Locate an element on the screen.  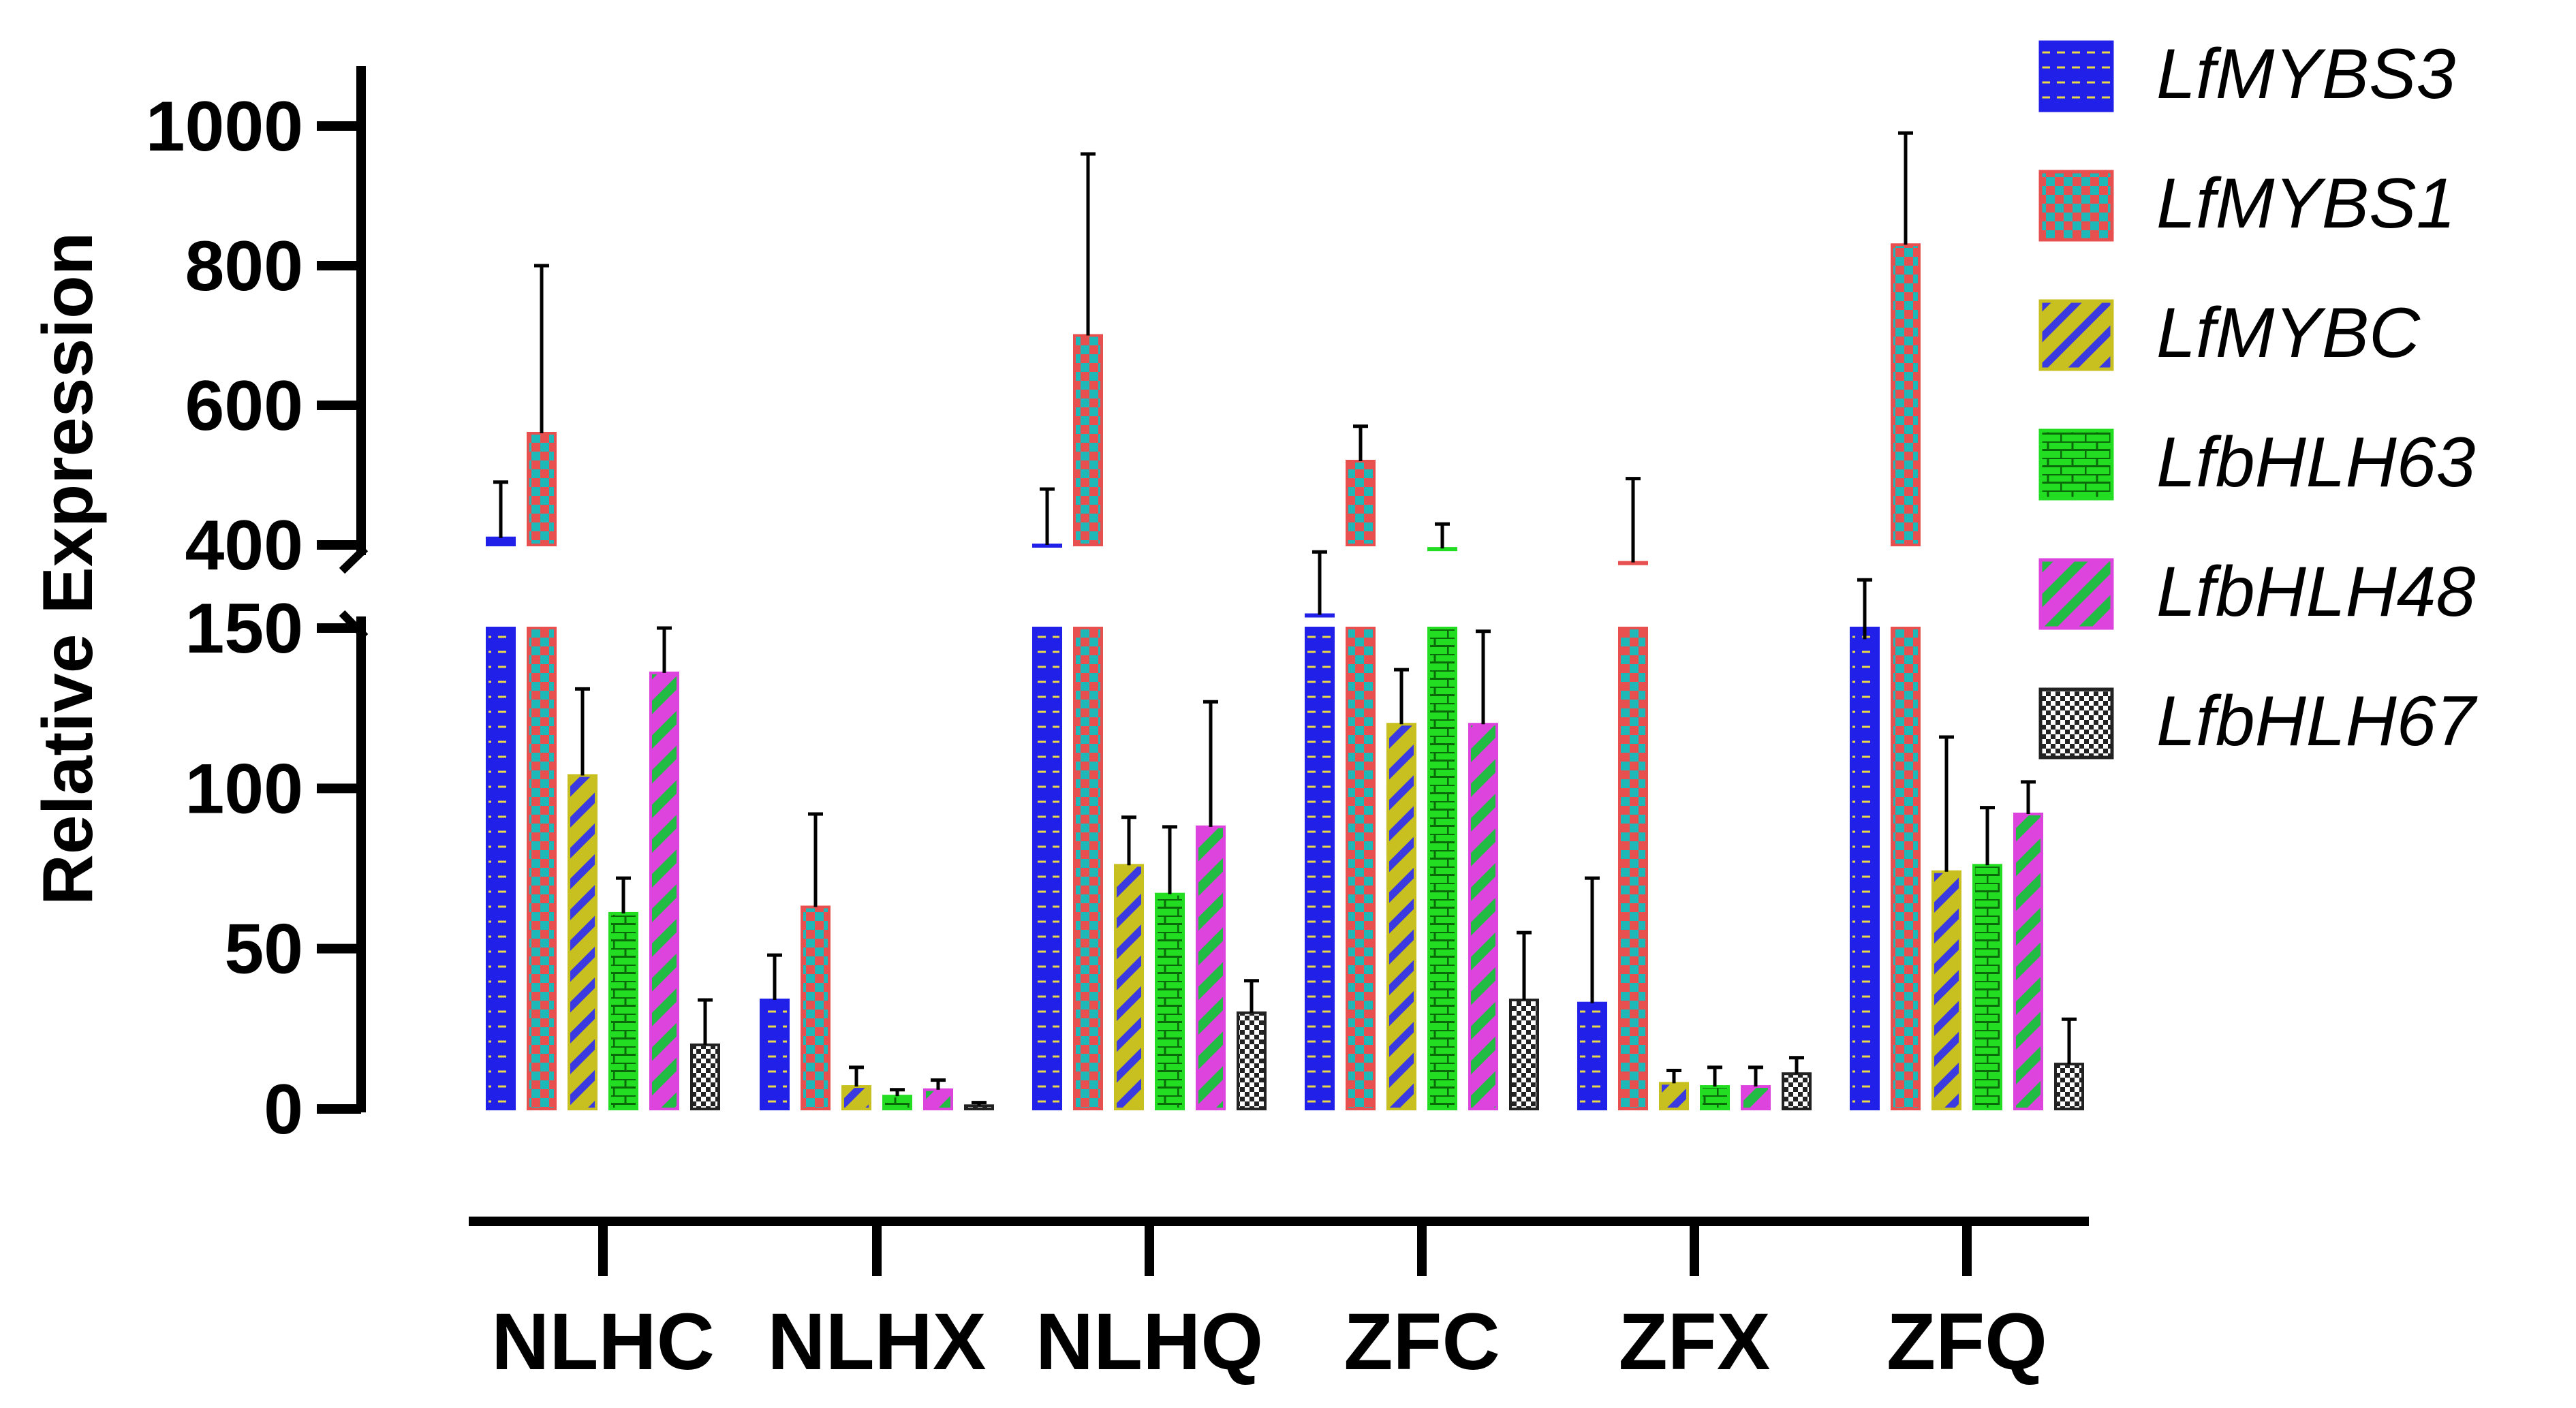
legend-label: LfMYBS3 is located at coordinates (2305, 74).